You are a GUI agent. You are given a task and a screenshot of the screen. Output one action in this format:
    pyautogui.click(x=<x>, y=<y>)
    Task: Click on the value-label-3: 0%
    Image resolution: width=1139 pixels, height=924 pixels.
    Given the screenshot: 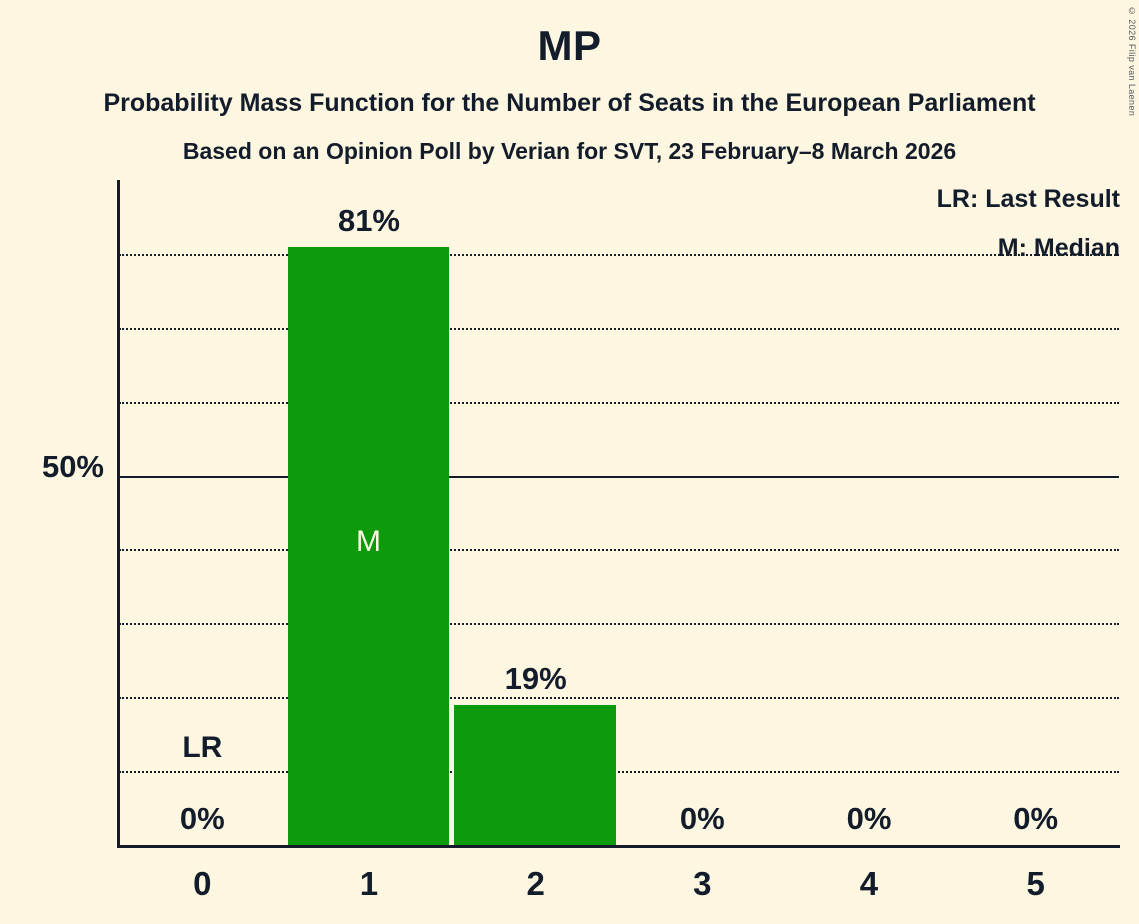 What is the action you would take?
    pyautogui.click(x=702, y=818)
    